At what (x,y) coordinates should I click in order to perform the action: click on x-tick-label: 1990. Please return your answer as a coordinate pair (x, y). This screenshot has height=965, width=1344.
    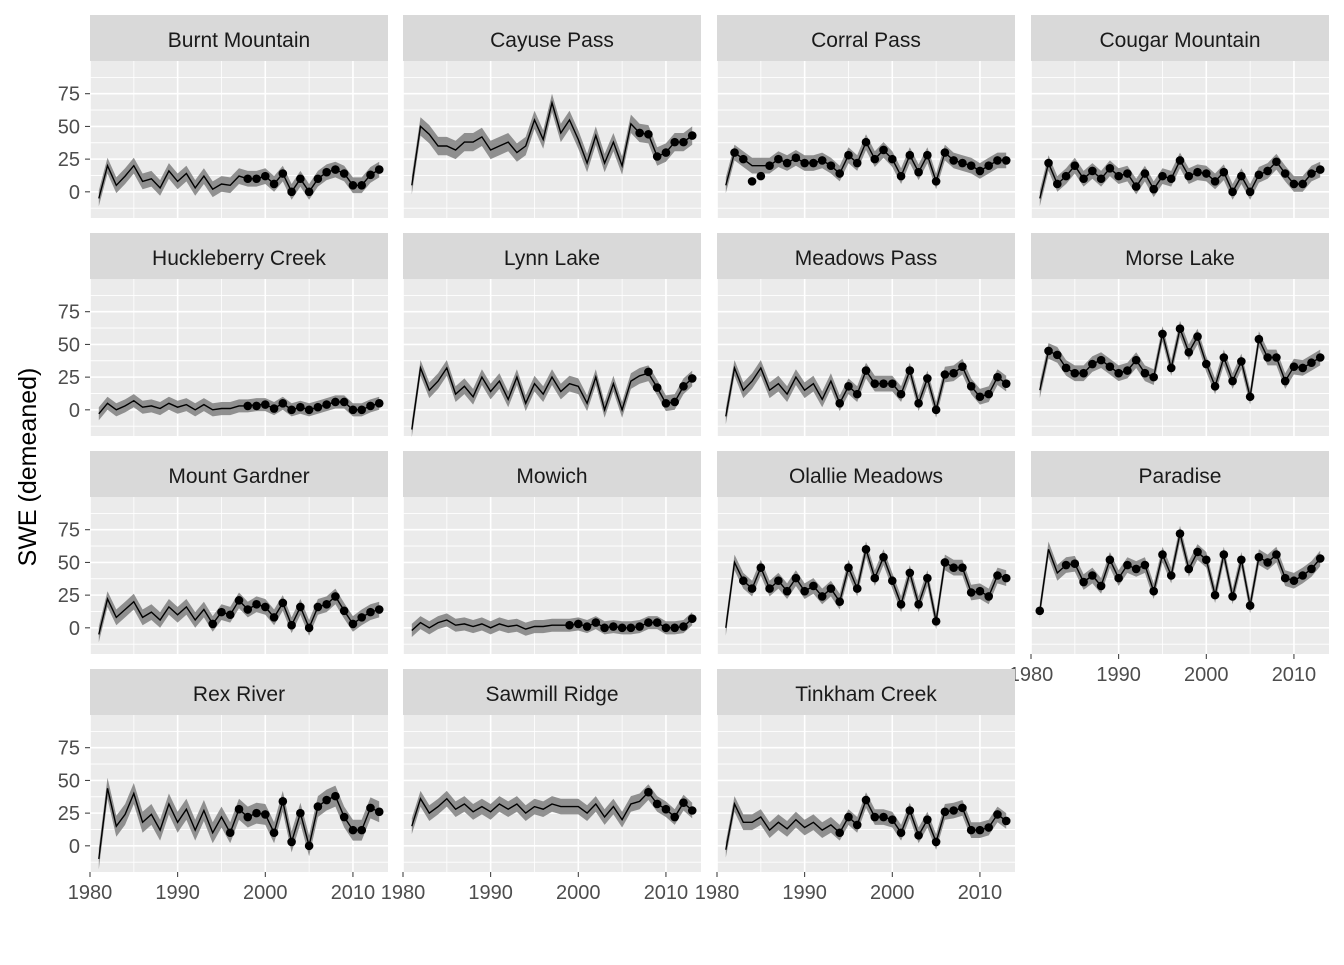
    Looking at the image, I should click on (804, 893).